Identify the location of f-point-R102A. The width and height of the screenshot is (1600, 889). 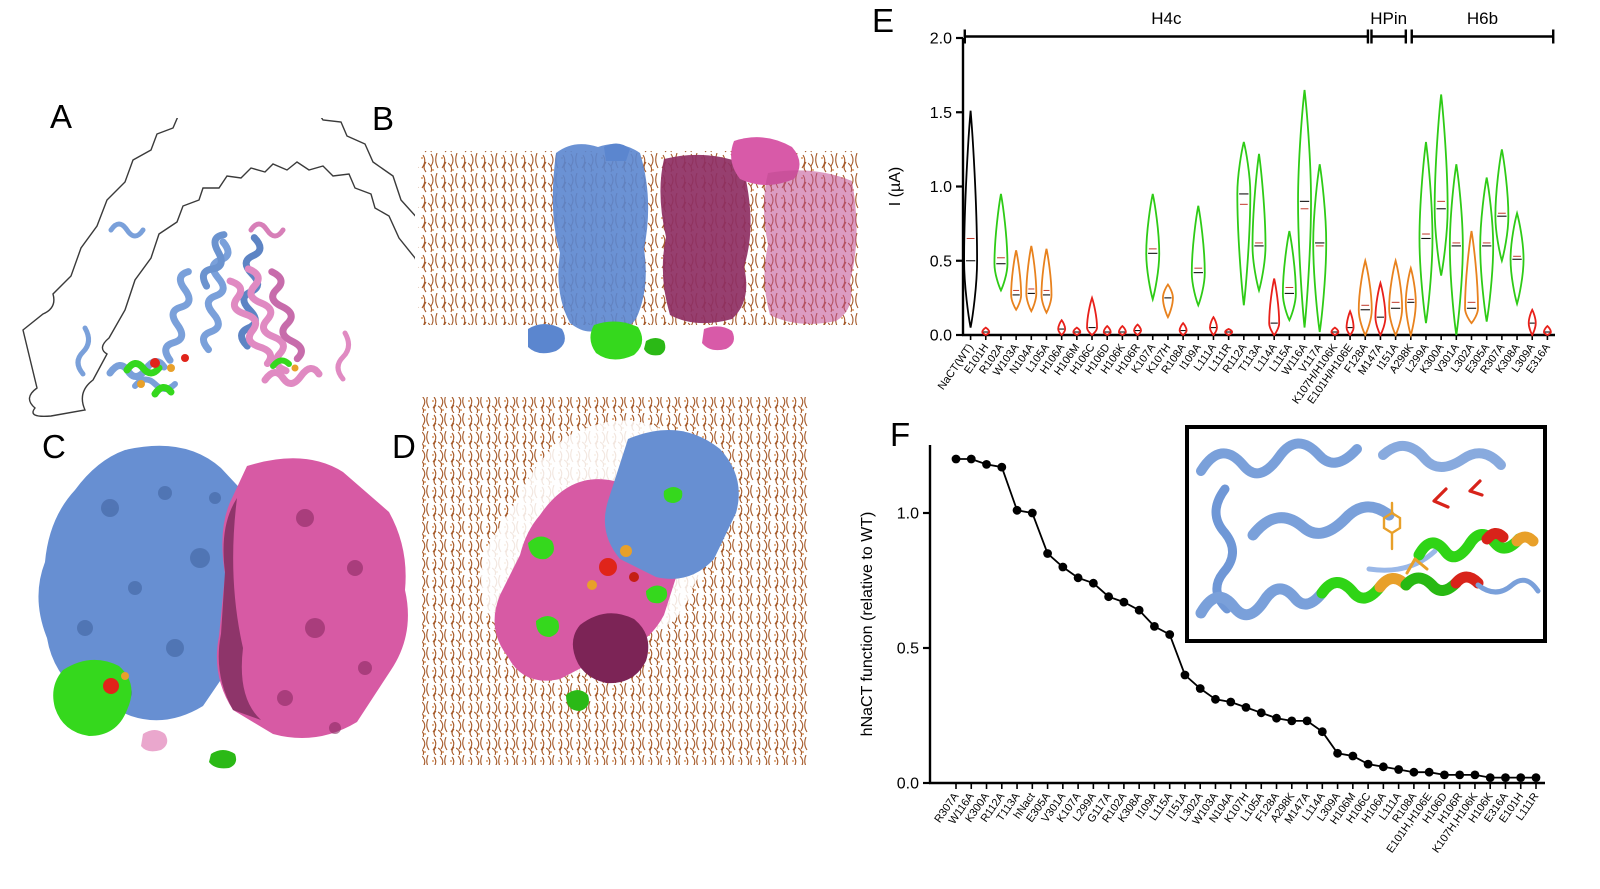
(1124, 602).